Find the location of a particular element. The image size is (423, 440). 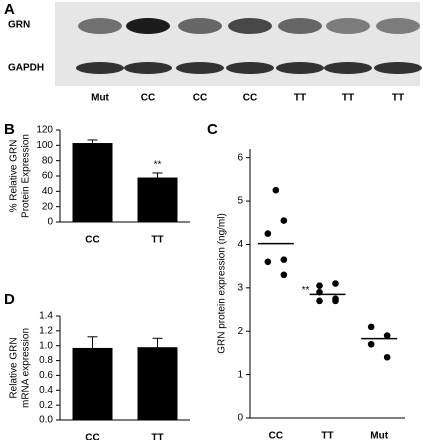

y-tick-label: 40 is located at coordinates (48, 191).